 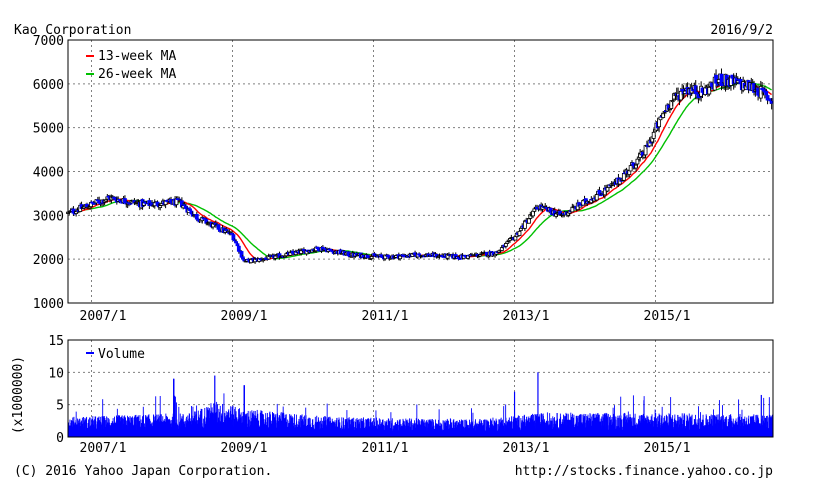 I want to click on volume-unit-label: (x1000000), so click(x=18, y=395).